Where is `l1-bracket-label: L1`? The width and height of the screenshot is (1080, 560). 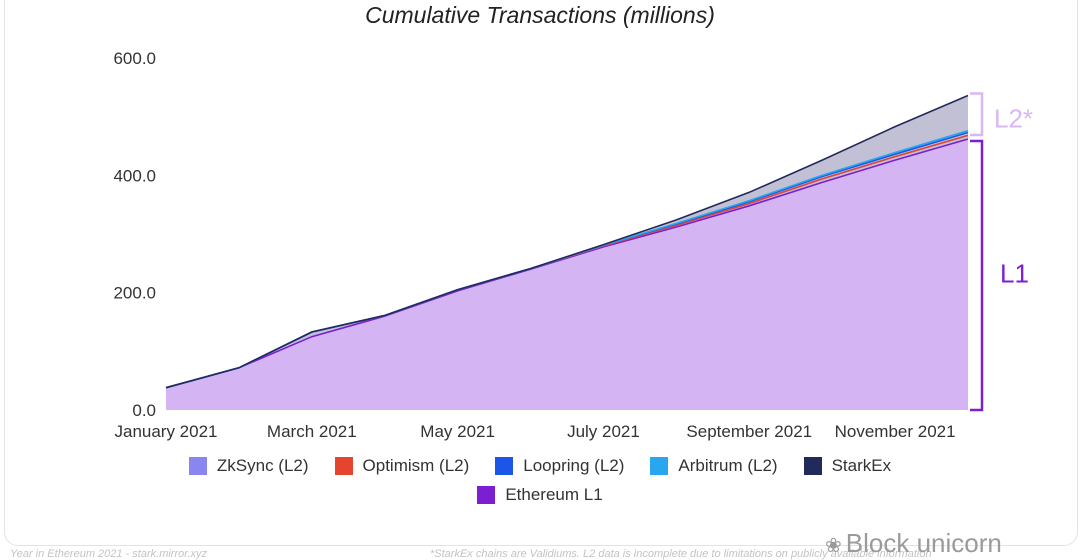
l1-bracket-label: L1 is located at coordinates (1014, 273).